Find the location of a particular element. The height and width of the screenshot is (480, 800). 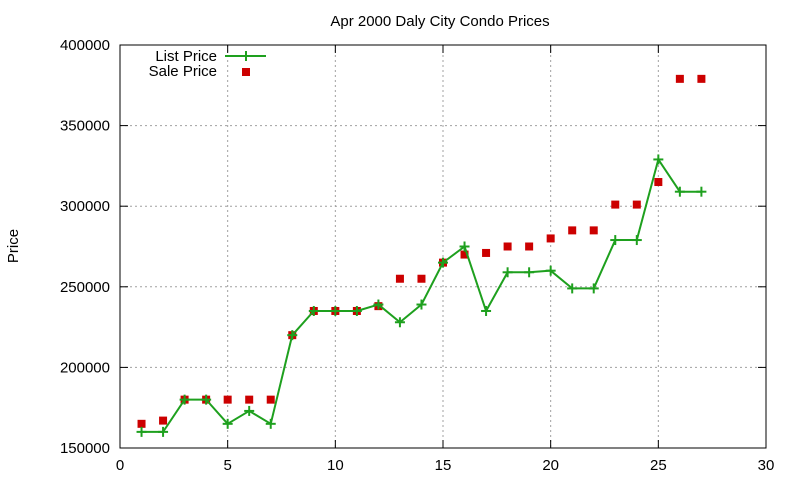

legend-label-sale-price: Sale Price is located at coordinates (183, 71).